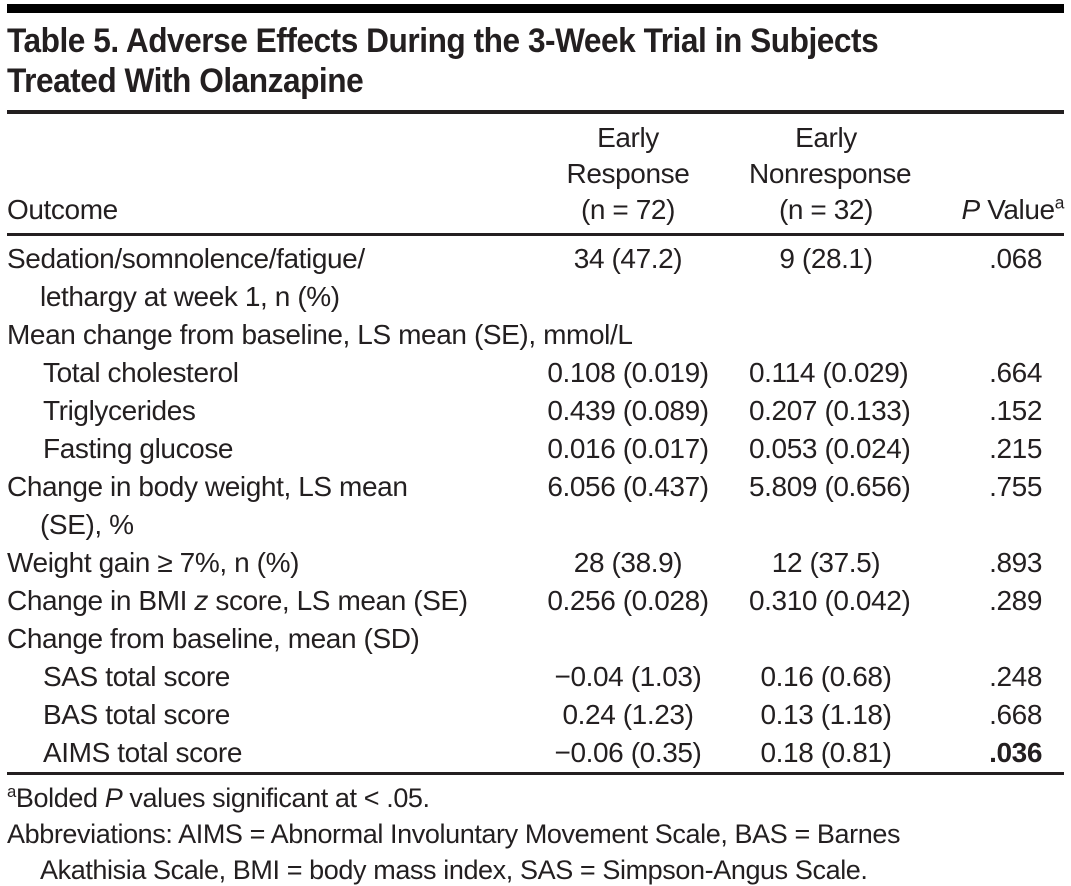 The height and width of the screenshot is (886, 1071). Describe the element at coordinates (628, 676) in the screenshot. I see `early-response-cell: −0.04 (1.03)` at that location.